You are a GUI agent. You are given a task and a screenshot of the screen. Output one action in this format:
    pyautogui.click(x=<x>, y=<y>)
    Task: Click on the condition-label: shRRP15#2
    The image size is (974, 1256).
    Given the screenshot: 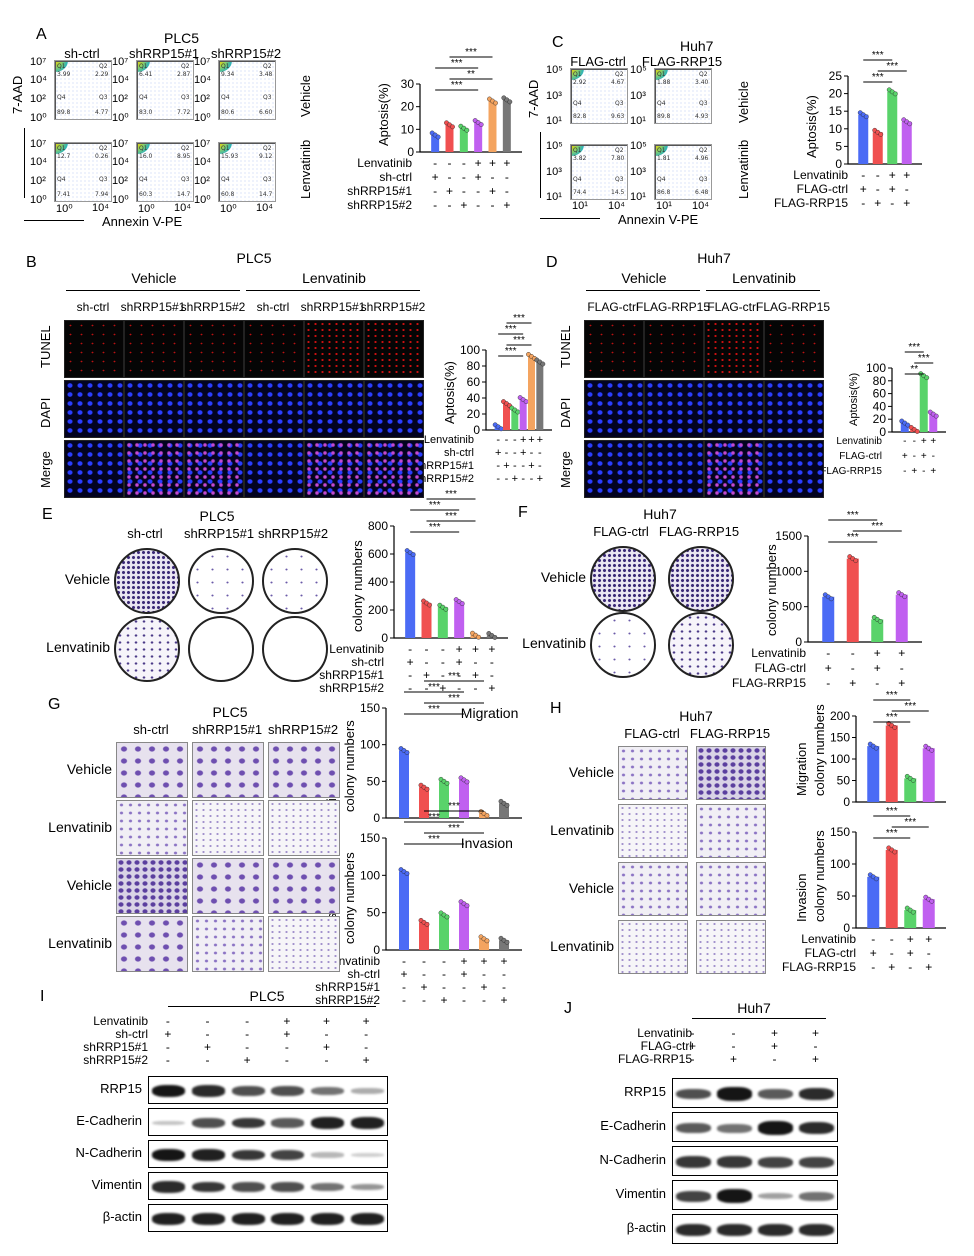 What is the action you would take?
    pyautogui.click(x=351, y=688)
    